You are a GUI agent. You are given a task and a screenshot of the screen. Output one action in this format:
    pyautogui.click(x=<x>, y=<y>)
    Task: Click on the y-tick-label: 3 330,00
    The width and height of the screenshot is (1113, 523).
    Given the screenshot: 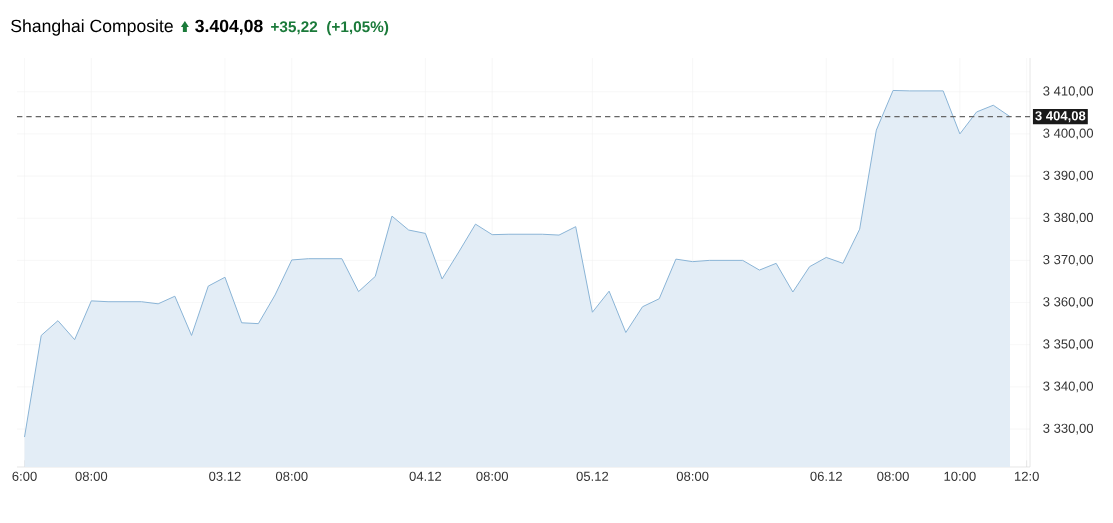 What is the action you would take?
    pyautogui.click(x=1068, y=429)
    